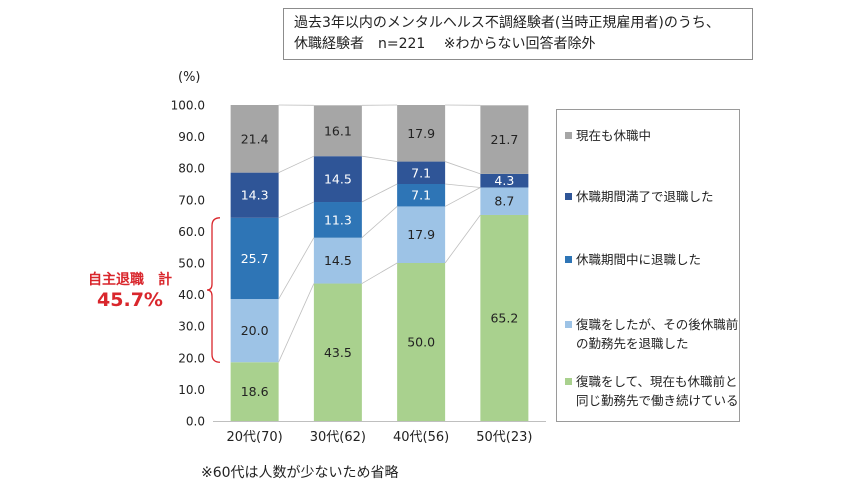 Image resolution: width=865 pixels, height=490 pixels. I want to click on y-tick-label: 50.0, so click(191, 264).